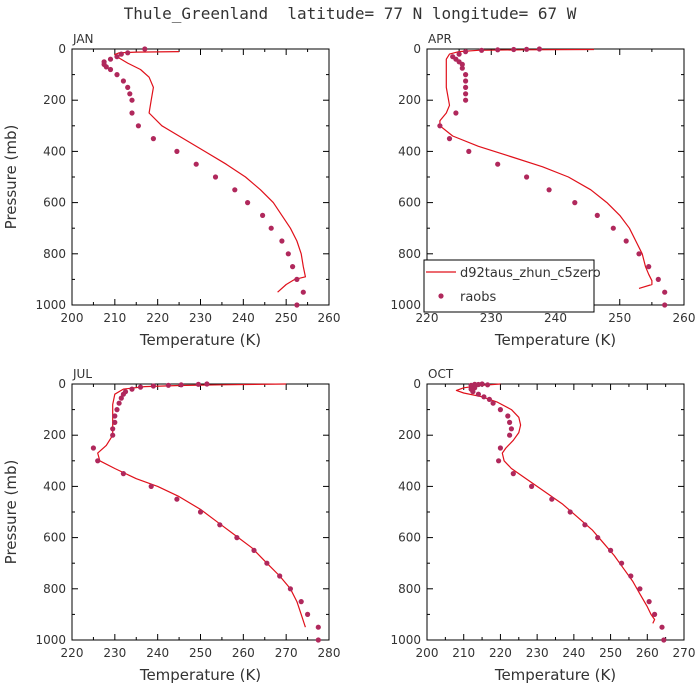  What do you see at coordinates (329, 318) in the screenshot?
I see `x-tick-label: 260` at bounding box center [329, 318].